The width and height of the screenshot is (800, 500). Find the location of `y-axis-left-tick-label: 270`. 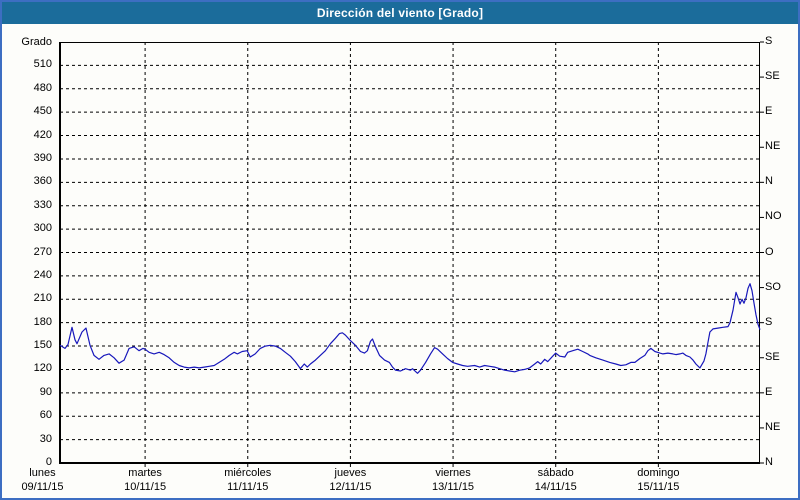

y-axis-left-tick-label: 270 is located at coordinates (42, 251).